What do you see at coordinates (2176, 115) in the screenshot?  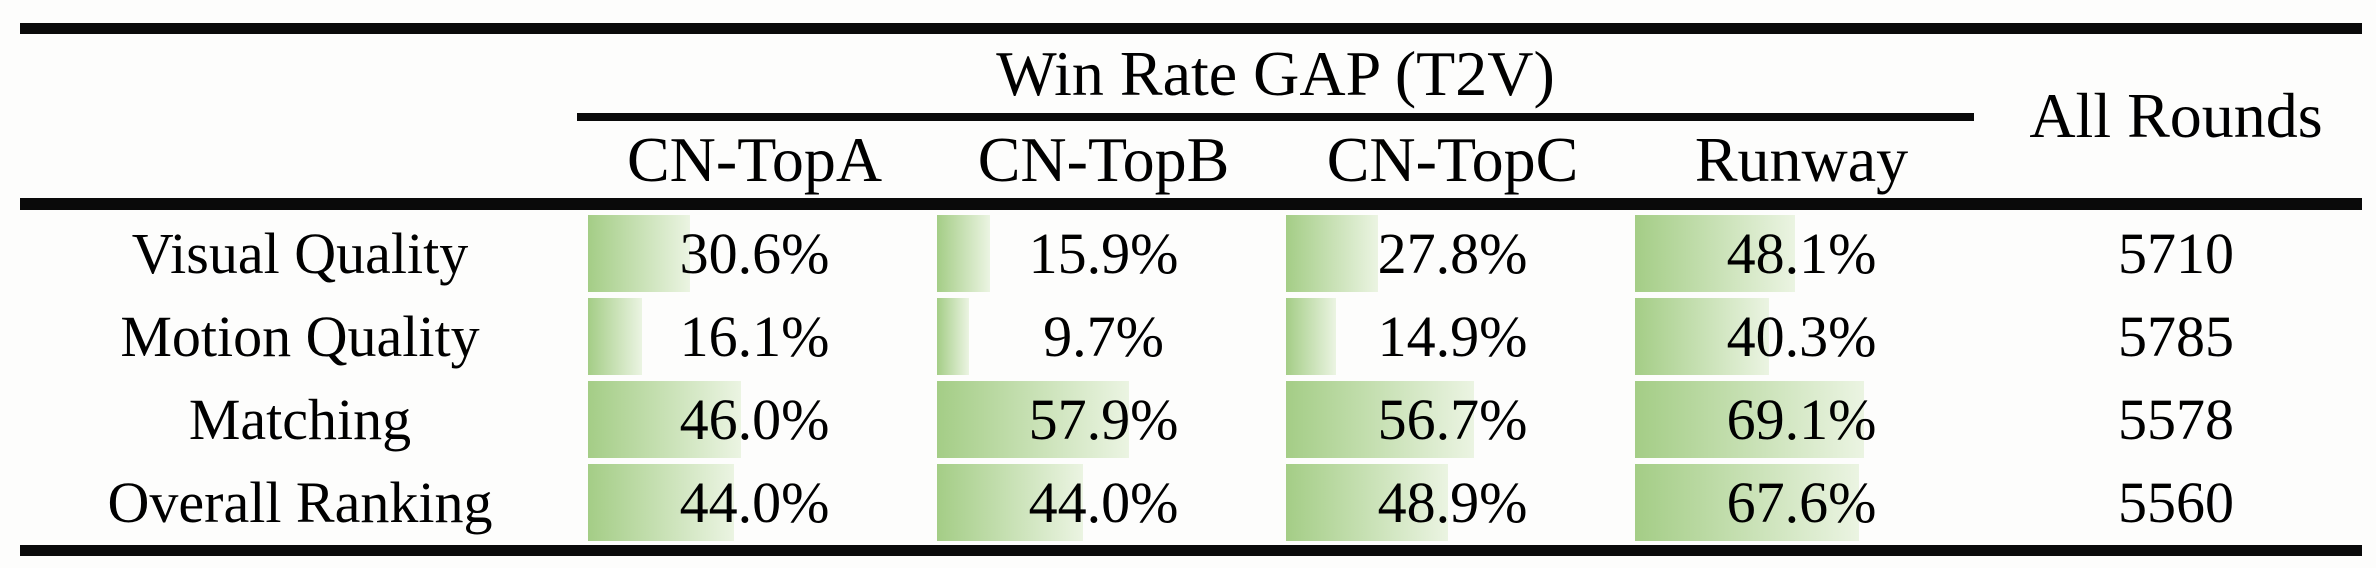 I see `all-rounds-column-header: All Rounds` at bounding box center [2176, 115].